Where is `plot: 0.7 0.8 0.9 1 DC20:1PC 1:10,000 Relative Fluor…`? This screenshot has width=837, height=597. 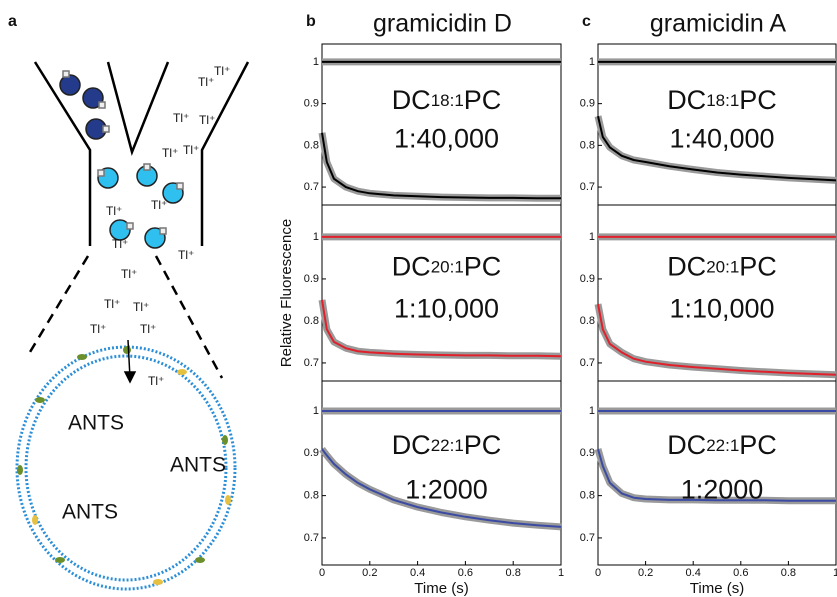 plot: 0.7 0.8 0.9 1 DC20:1PC 1:10,000 Relative Fluor… is located at coordinates (420, 293).